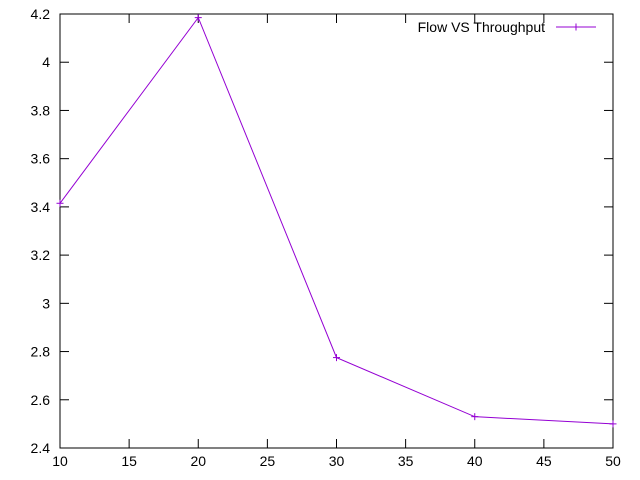 This screenshot has height=480, width=640. I want to click on y-tick-label: 3, so click(46, 303).